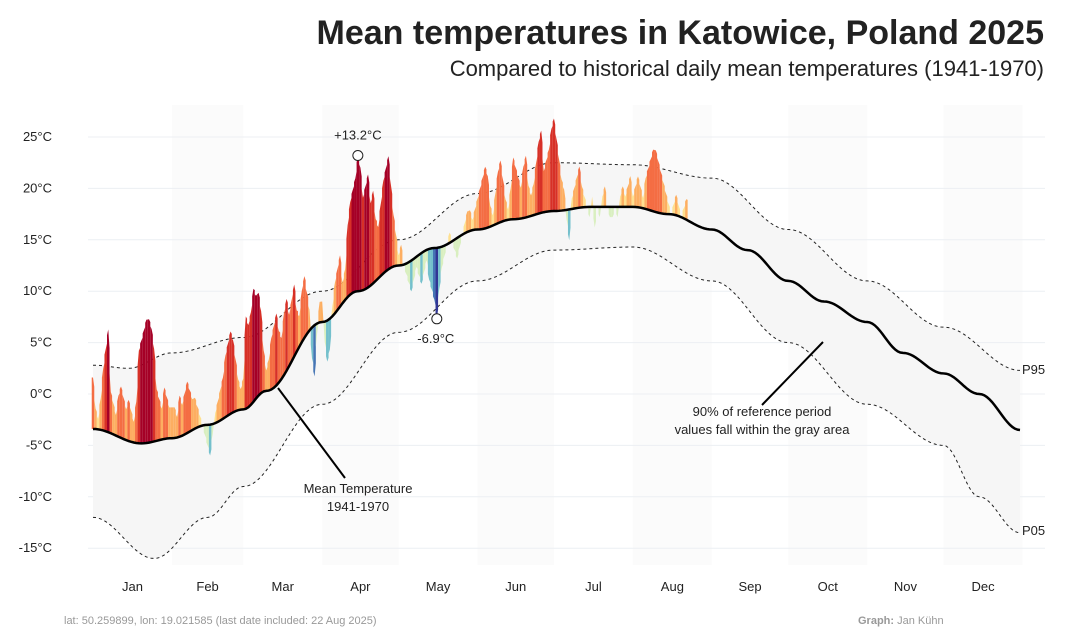 The image size is (1066, 639). What do you see at coordinates (672, 586) in the screenshot?
I see `x-tick-label: Aug` at bounding box center [672, 586].